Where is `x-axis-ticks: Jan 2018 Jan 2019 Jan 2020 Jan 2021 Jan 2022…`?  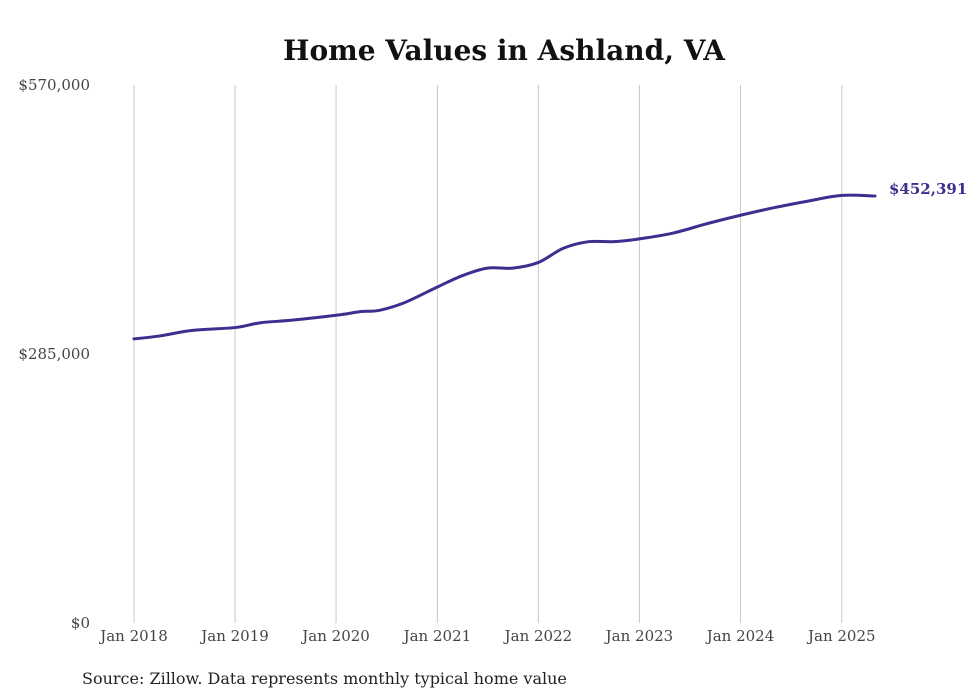
x-axis-ticks: Jan 2018 Jan 2019 Jan 2020 Jan 2021 Jan 2022… is located at coordinates (486, 636).